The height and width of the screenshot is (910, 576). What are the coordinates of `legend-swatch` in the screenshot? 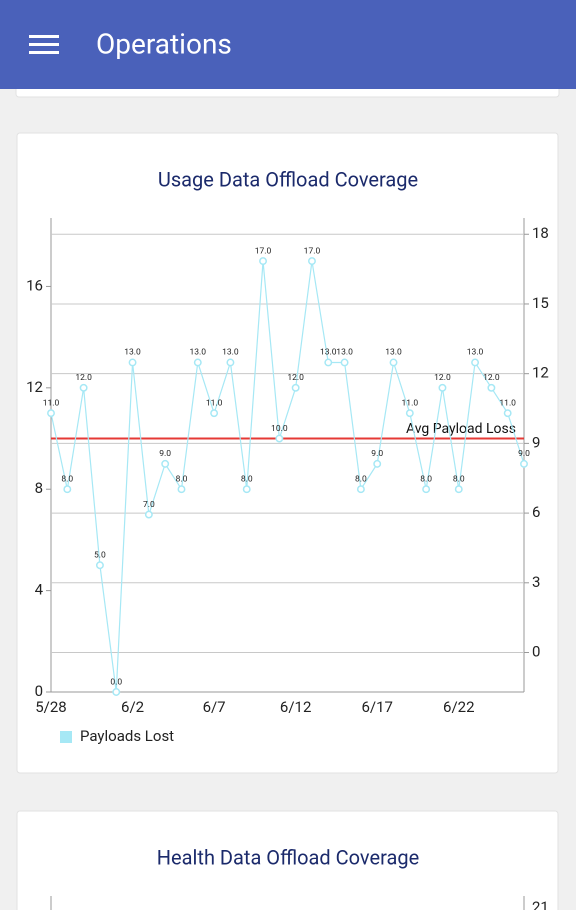 It's located at (66, 737).